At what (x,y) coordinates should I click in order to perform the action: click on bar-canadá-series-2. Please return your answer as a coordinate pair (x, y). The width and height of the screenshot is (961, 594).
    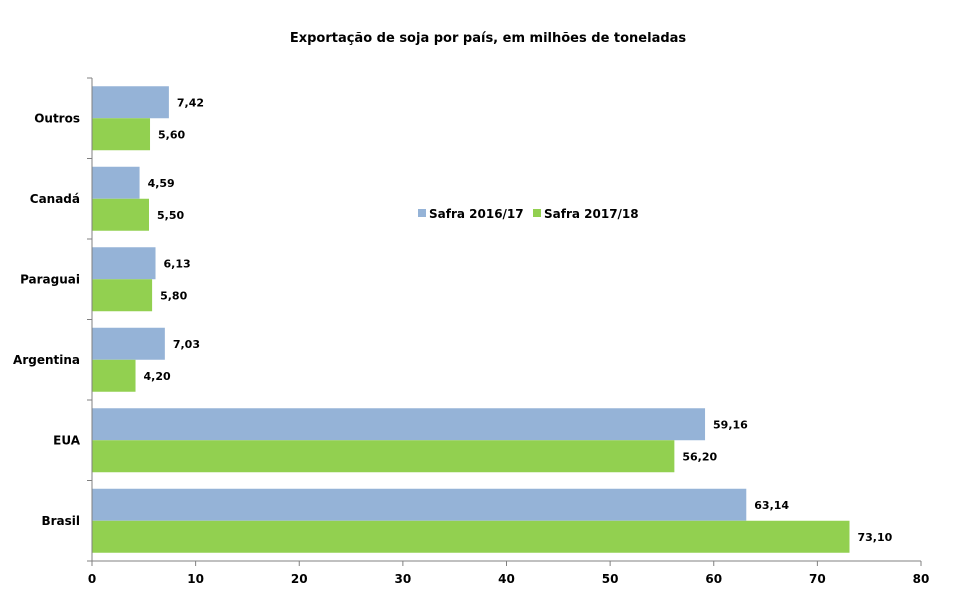
    Looking at the image, I should click on (120, 214).